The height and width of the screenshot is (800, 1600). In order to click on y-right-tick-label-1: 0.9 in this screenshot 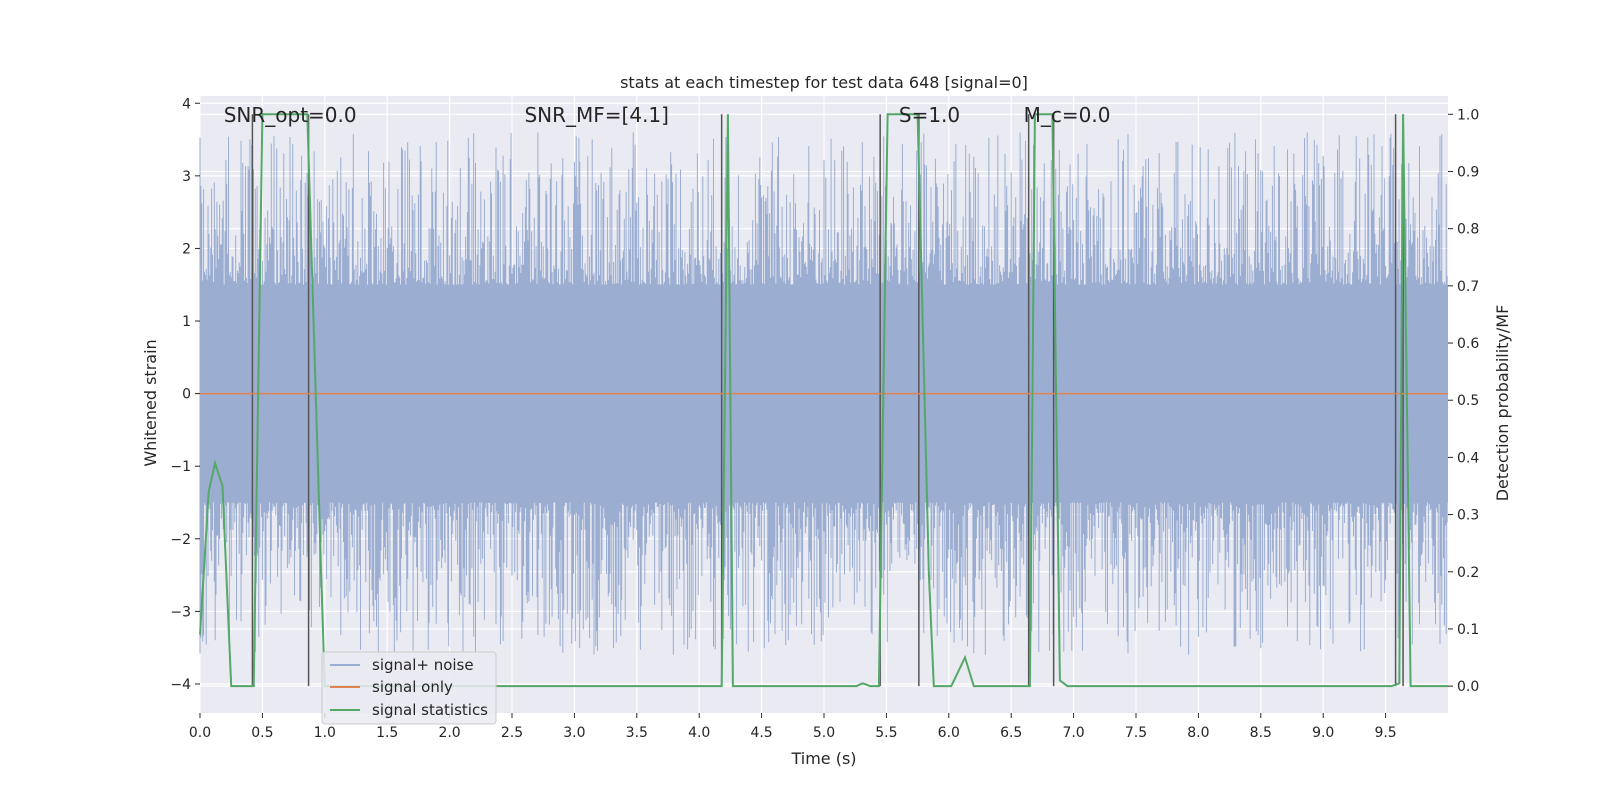, I will do `click(1468, 172)`.